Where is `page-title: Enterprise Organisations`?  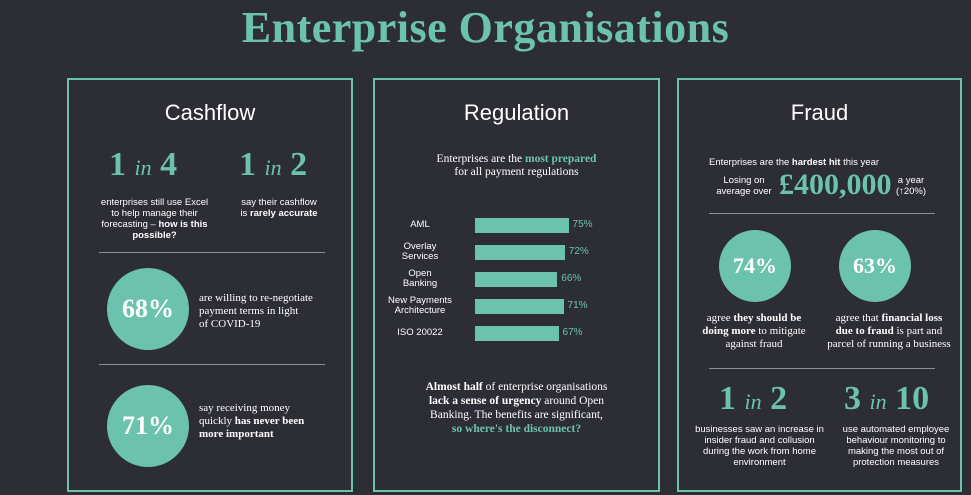
page-title: Enterprise Organisations is located at coordinates (485, 27).